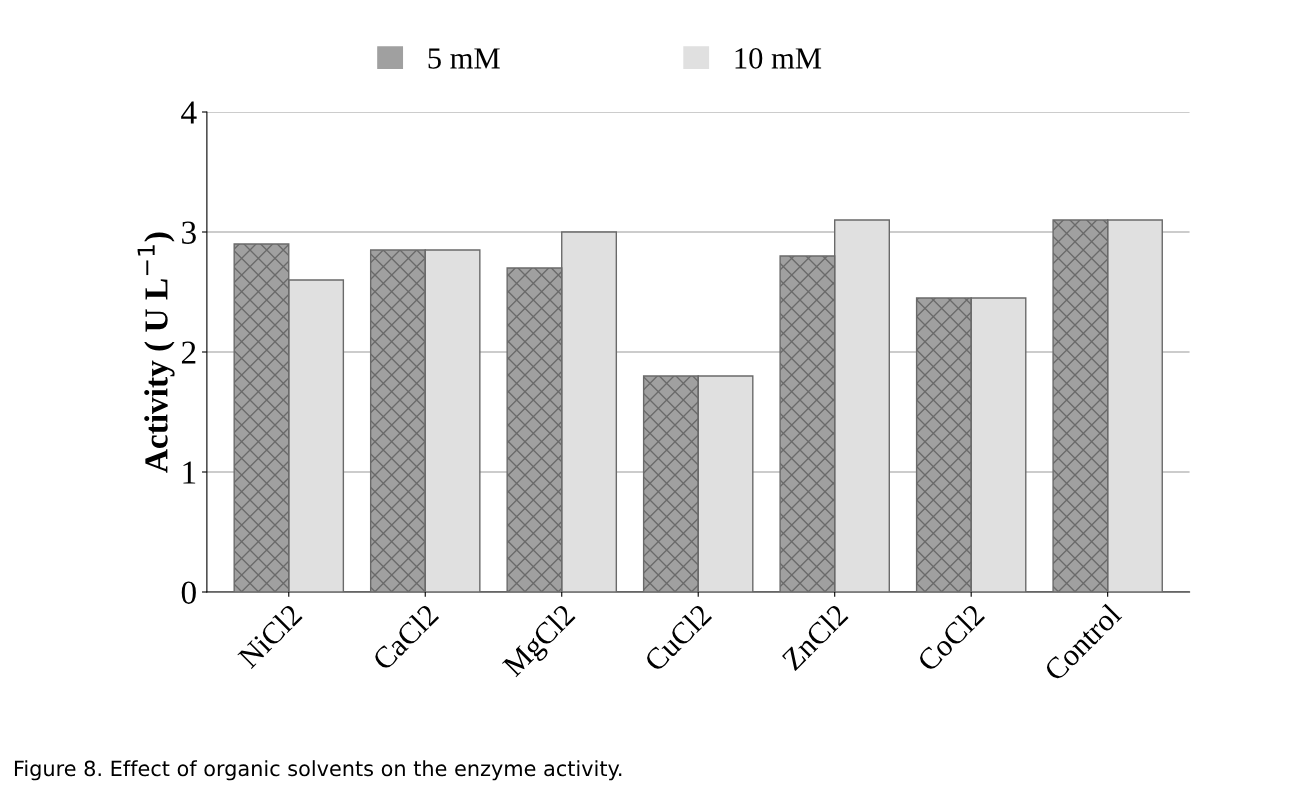 This screenshot has width=1293, height=800. Describe the element at coordinates (188, 592) in the screenshot. I see `y-tick-label: 0` at that location.